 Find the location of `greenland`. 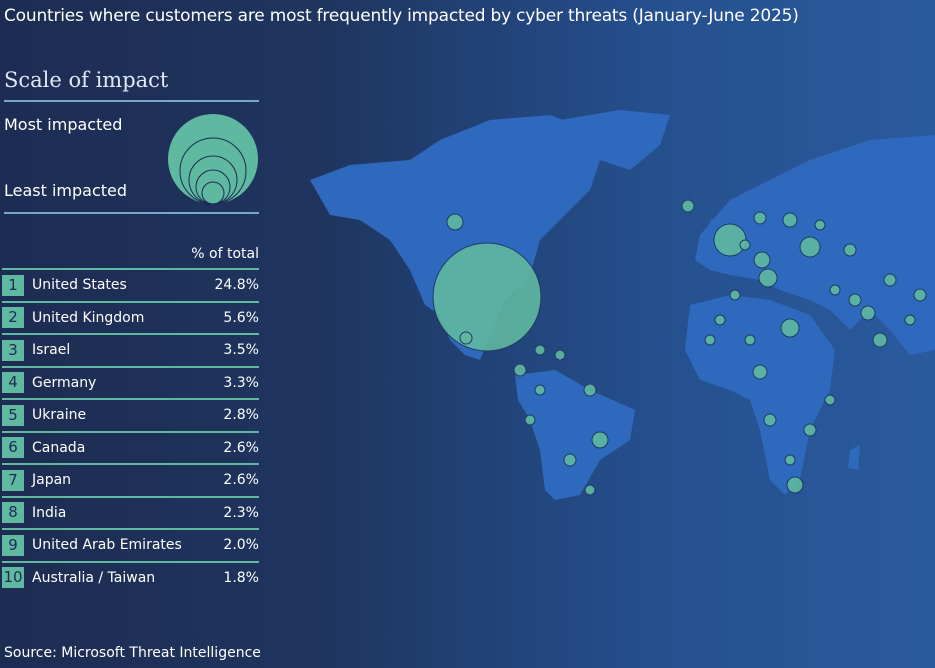

greenland is located at coordinates (615, 140).